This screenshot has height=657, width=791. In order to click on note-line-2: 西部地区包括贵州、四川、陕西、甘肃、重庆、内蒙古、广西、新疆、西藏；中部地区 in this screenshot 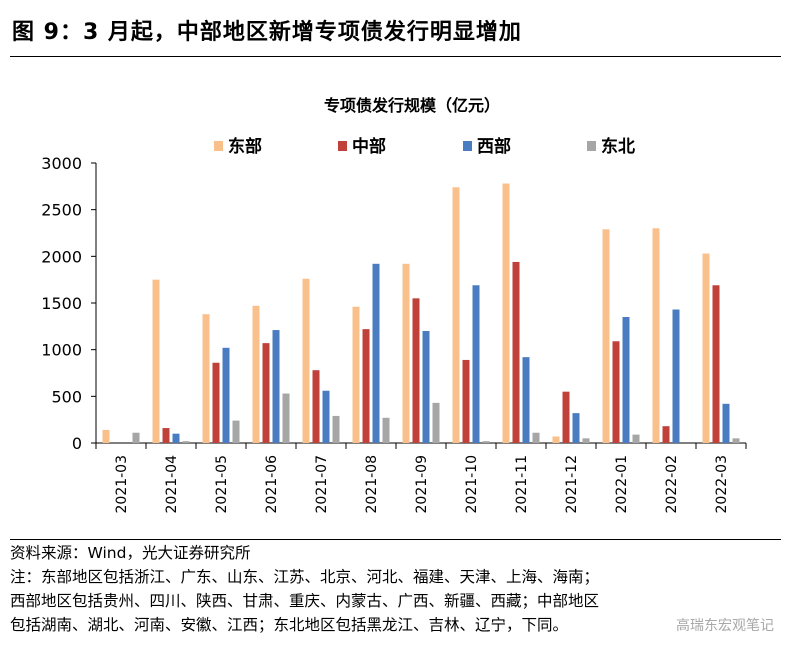, I will do `click(305, 601)`.